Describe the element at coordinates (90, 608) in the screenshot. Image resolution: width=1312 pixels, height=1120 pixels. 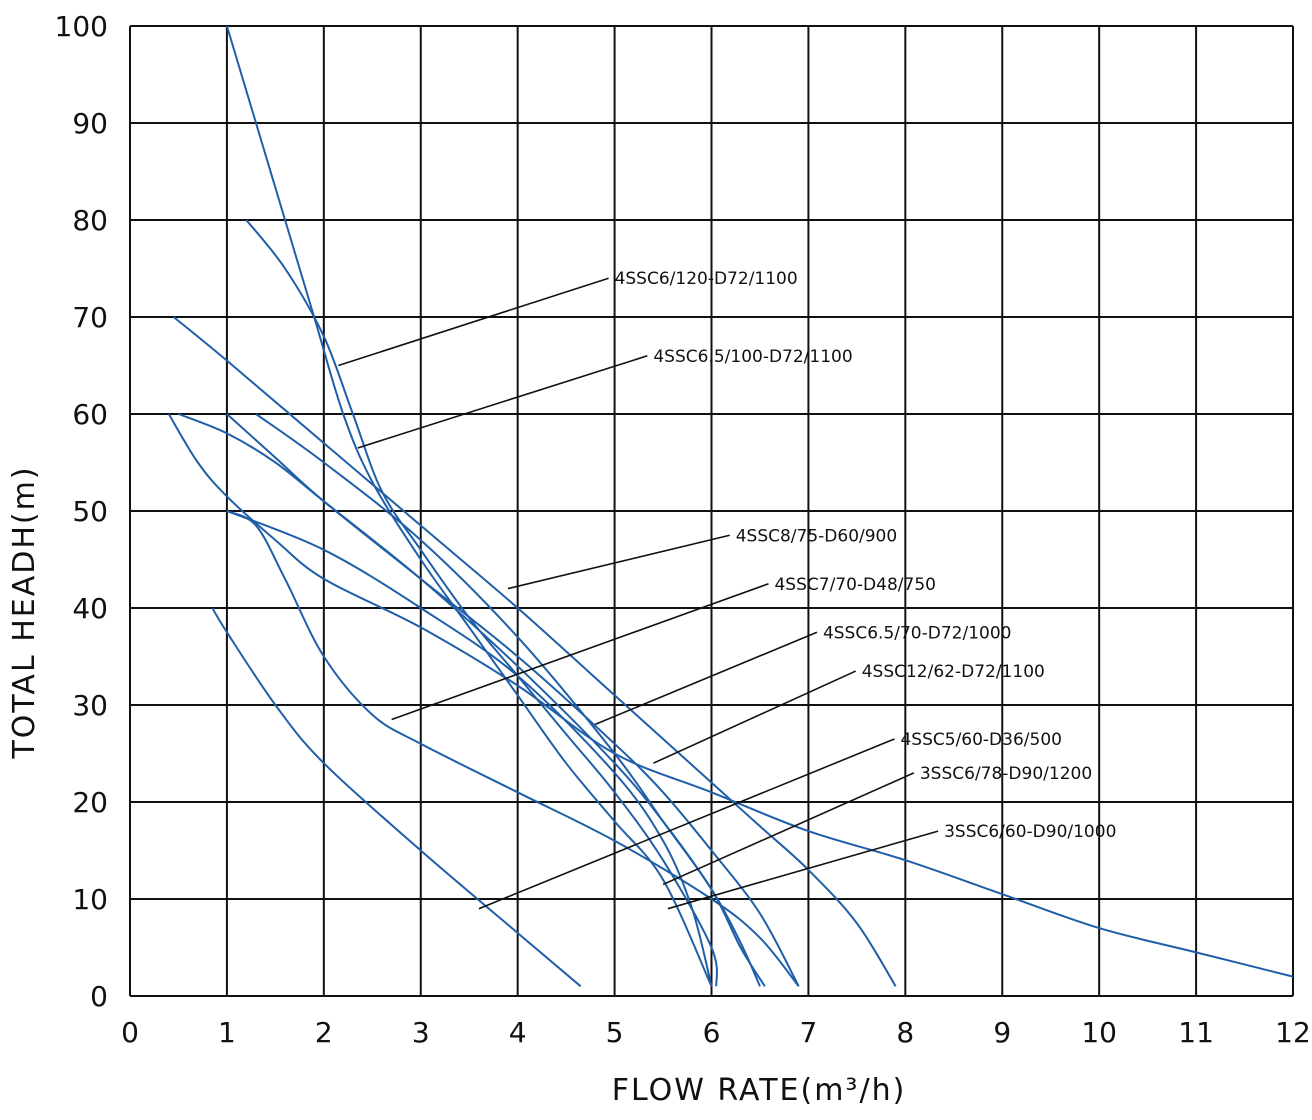
I see `y-tick-label: 40` at that location.